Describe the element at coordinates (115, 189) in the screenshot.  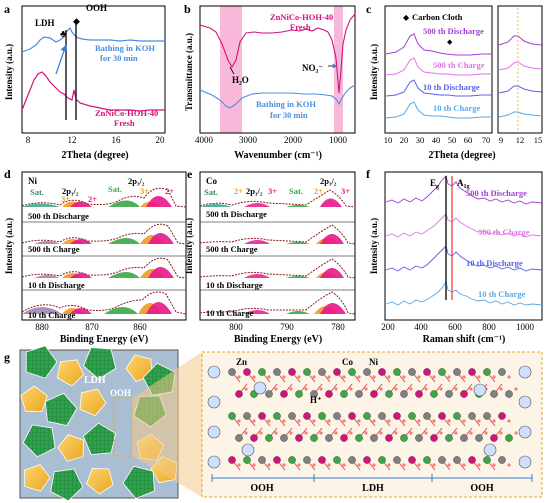
I see `sat-label-d2: Sat.` at that location.